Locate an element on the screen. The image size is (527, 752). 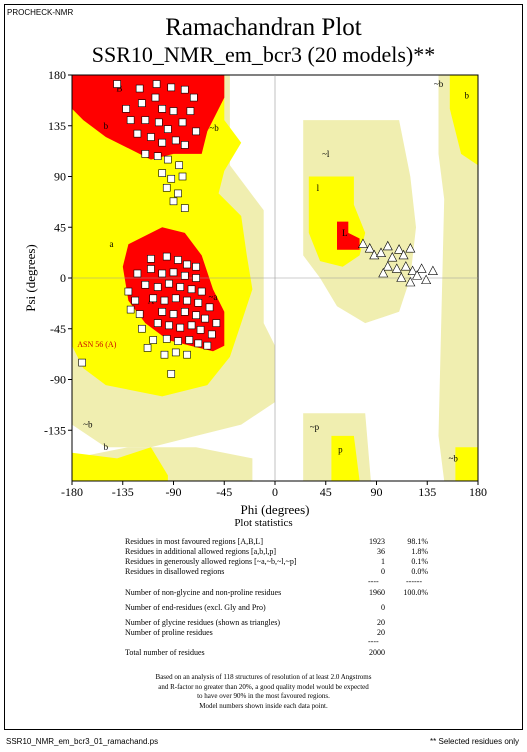
y-tick-label: -135 is located at coordinates (55, 430).